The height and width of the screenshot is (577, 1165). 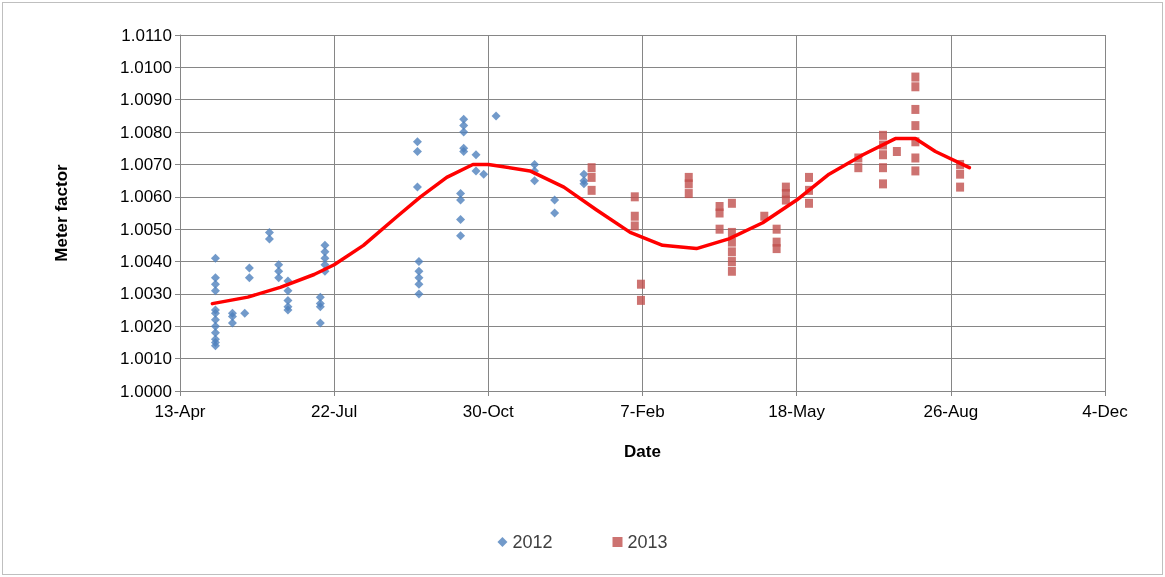 I want to click on y-tick-label: 1.0010, so click(x=146, y=359).